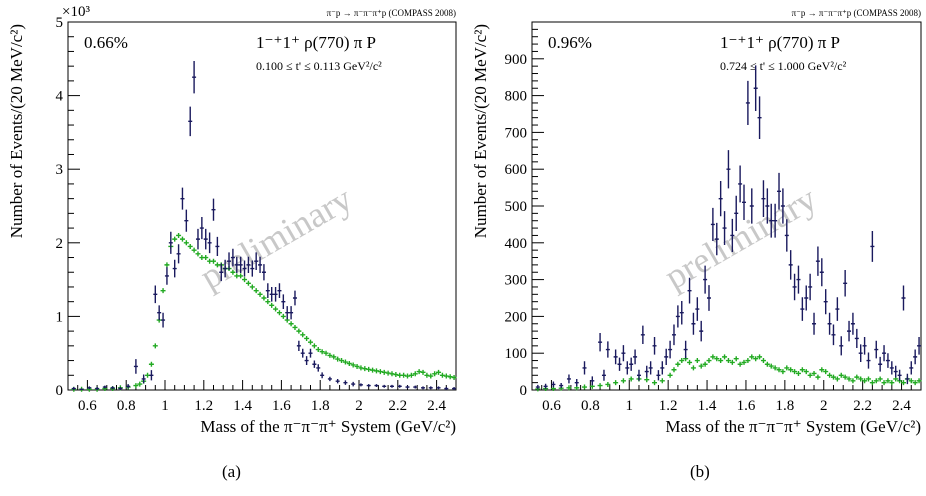 The height and width of the screenshot is (496, 926). What do you see at coordinates (203, 406) in the screenshot?
I see `x-tick-label: 1.2` at bounding box center [203, 406].